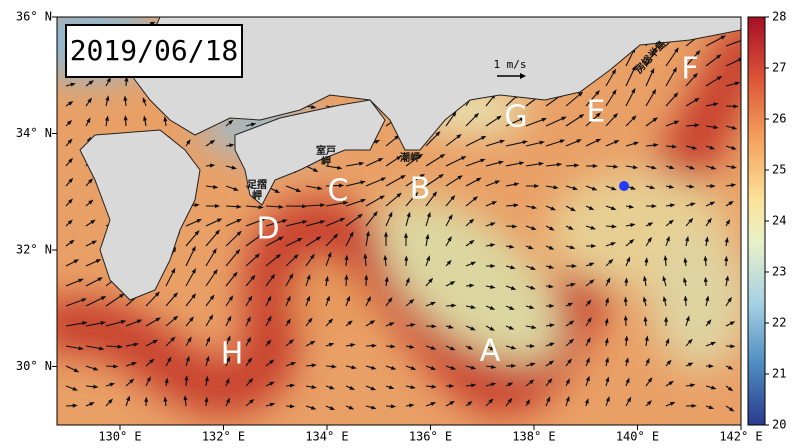 The height and width of the screenshot is (448, 804). Describe the element at coordinates (596, 112) in the screenshot. I see `region-label: E` at that location.